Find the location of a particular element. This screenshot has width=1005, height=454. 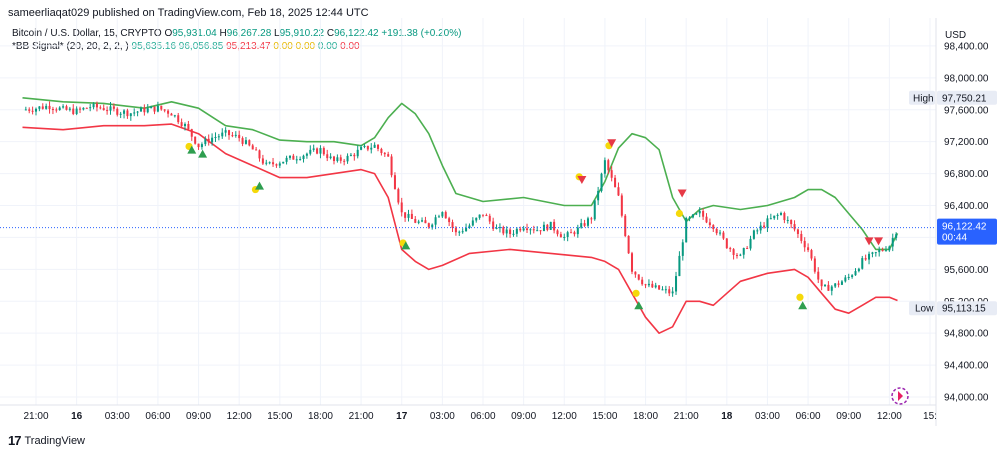

signal-dot is located at coordinates (636, 293).